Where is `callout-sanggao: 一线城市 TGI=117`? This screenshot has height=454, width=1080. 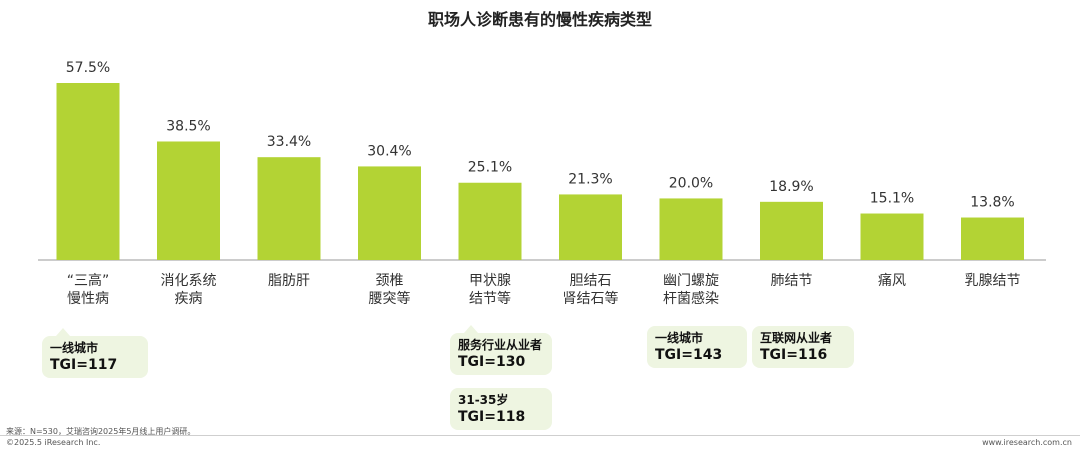 callout-sanggao: 一线城市 TGI=117 is located at coordinates (95, 353).